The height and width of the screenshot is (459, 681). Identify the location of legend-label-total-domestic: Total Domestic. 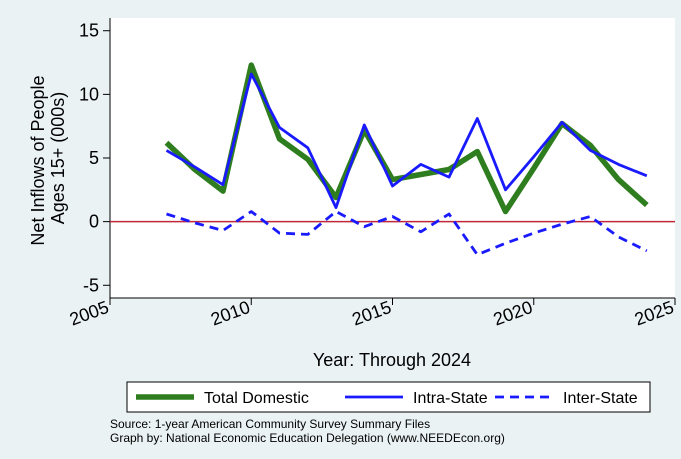
(256, 398).